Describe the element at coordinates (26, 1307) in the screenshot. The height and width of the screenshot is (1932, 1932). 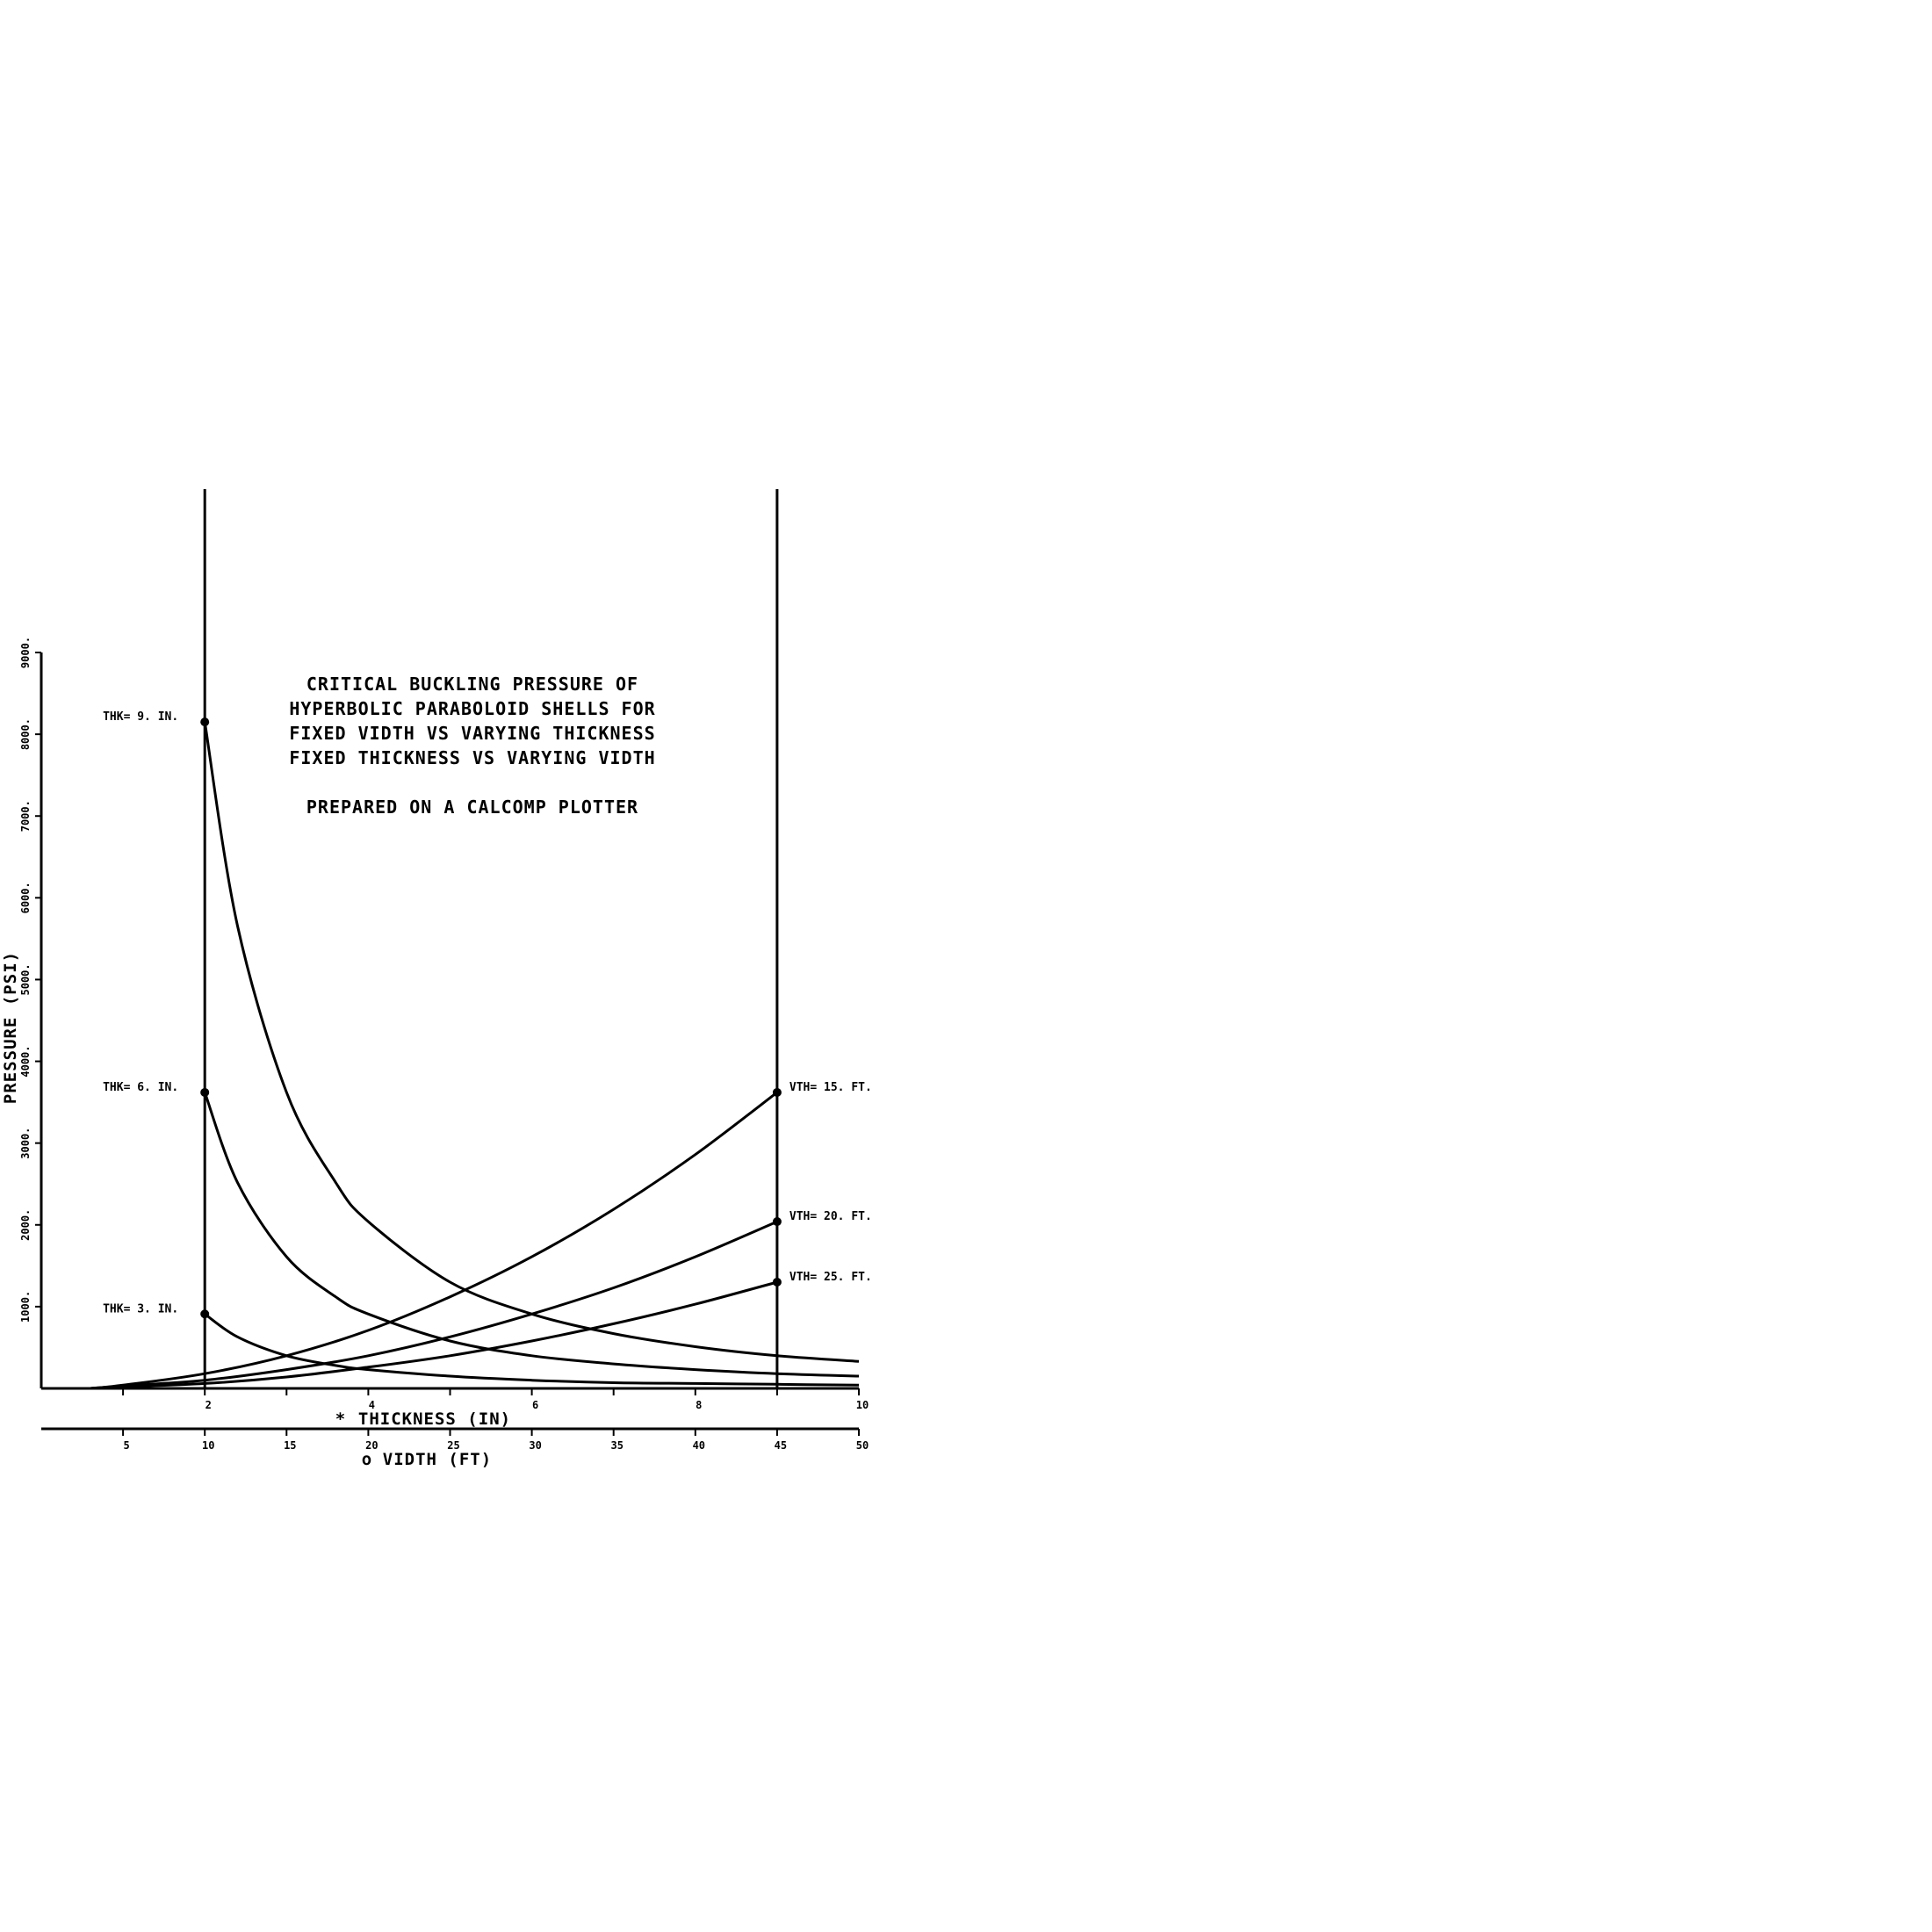
I see `y-tick-label: 1000.` at that location.